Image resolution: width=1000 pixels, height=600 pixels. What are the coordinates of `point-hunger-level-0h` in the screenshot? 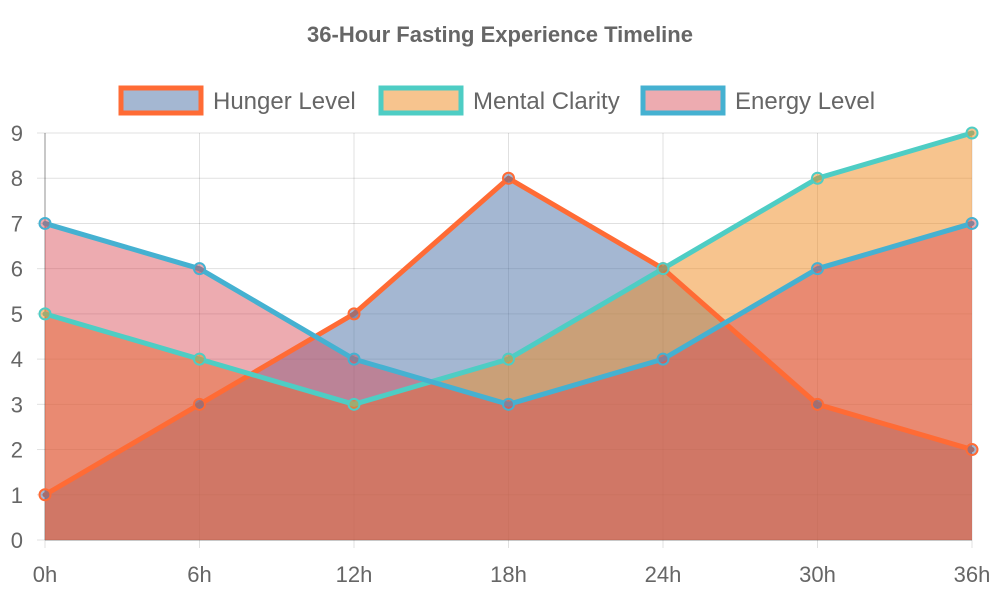 It's located at (45, 495).